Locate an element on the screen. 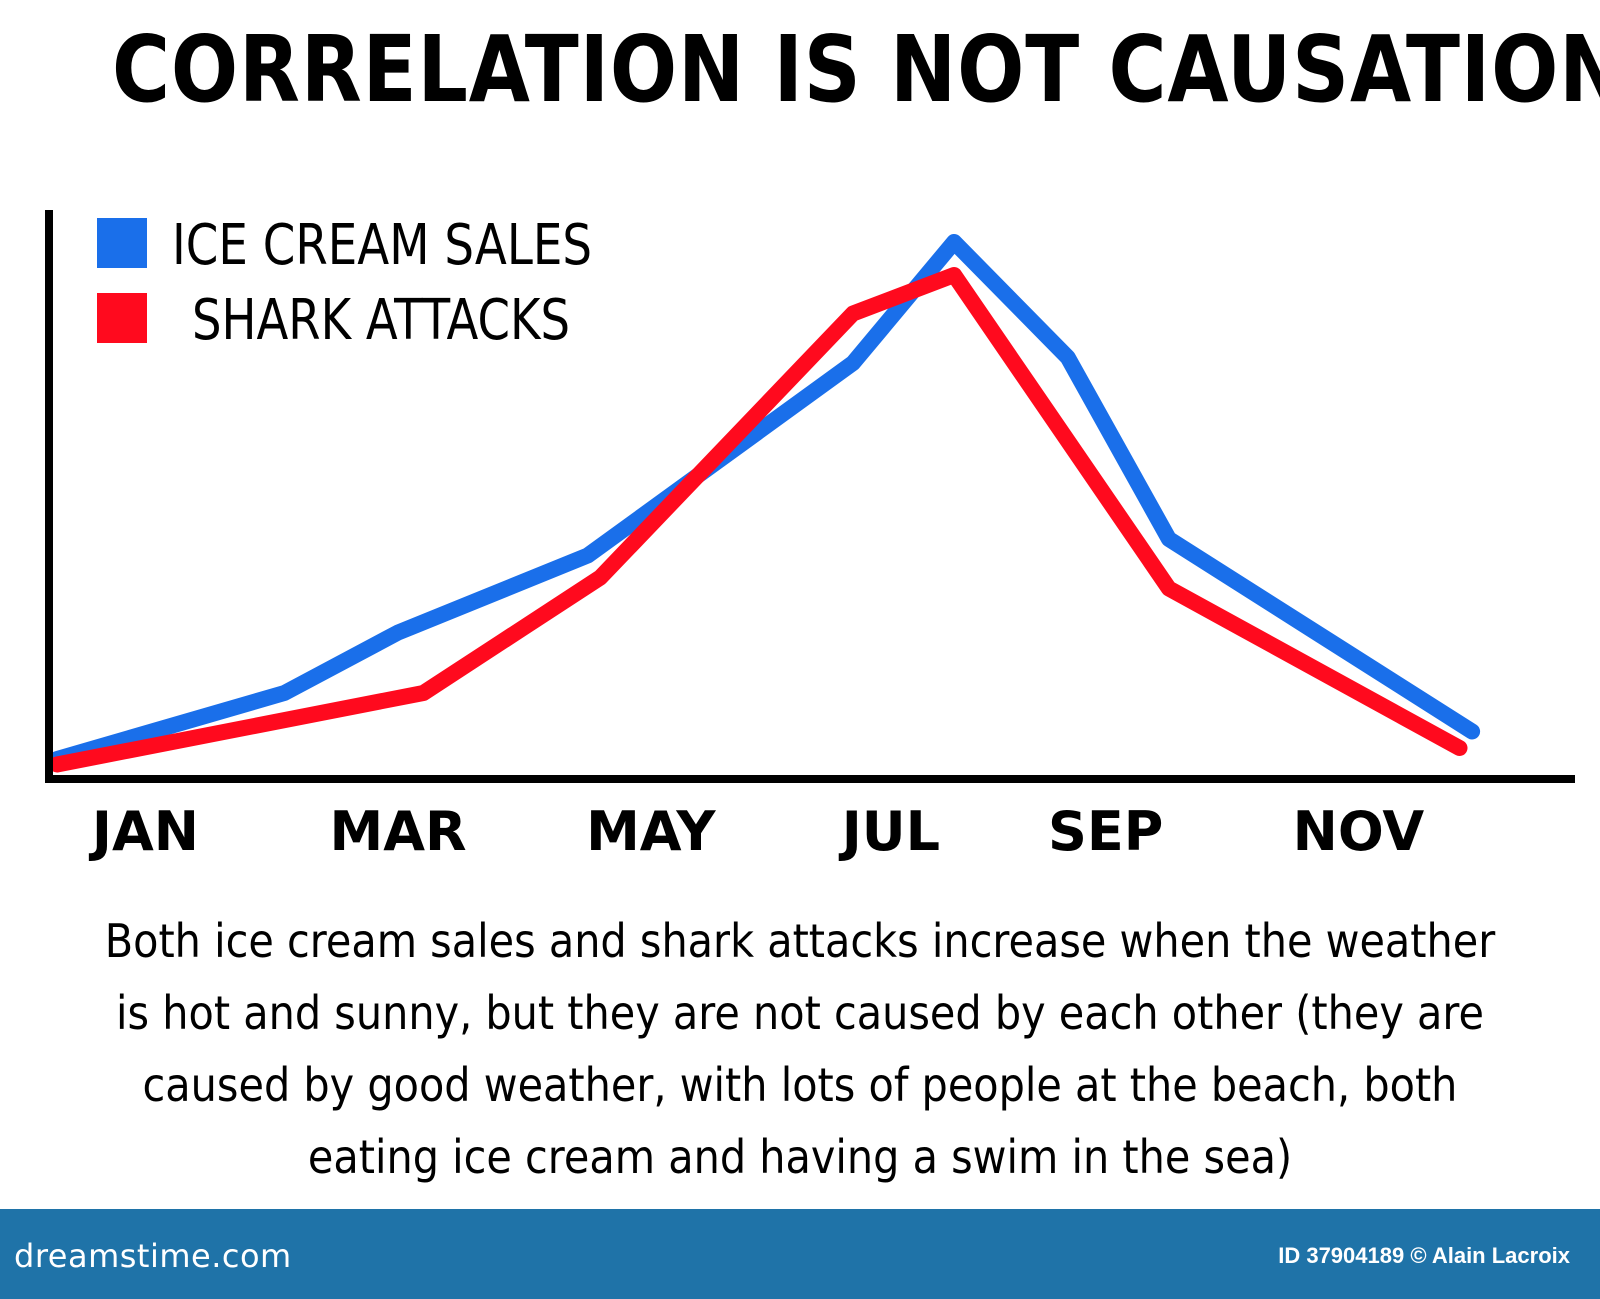 Image resolution: width=1600 pixels, height=1299 pixels. legend: ICE CREAM SALES SHARK ATTACKS is located at coordinates (344, 283).